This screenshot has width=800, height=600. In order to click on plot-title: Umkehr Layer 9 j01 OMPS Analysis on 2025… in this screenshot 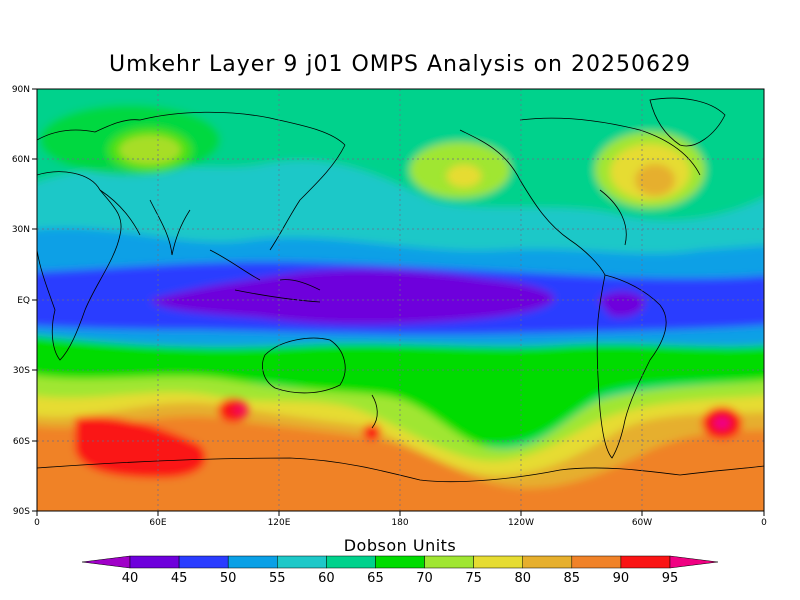, I will do `click(400, 64)`.